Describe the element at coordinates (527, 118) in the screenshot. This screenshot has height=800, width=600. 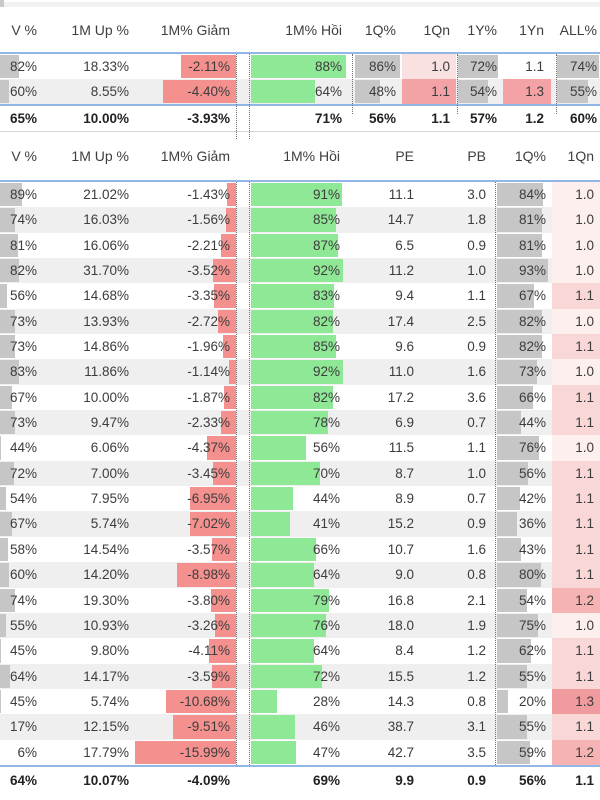
I see `total-cell-yn: 1.2` at that location.